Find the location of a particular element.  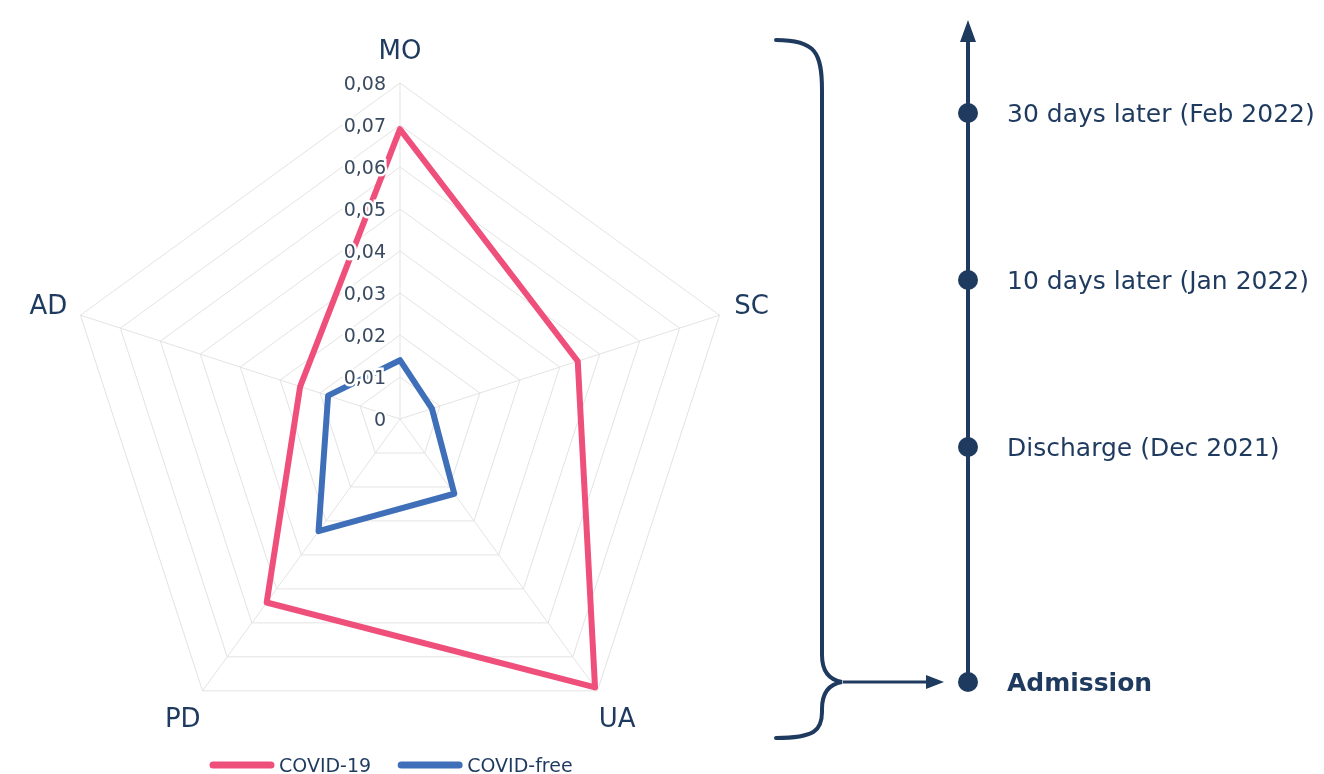

spoke-label: MO is located at coordinates (400, 49).